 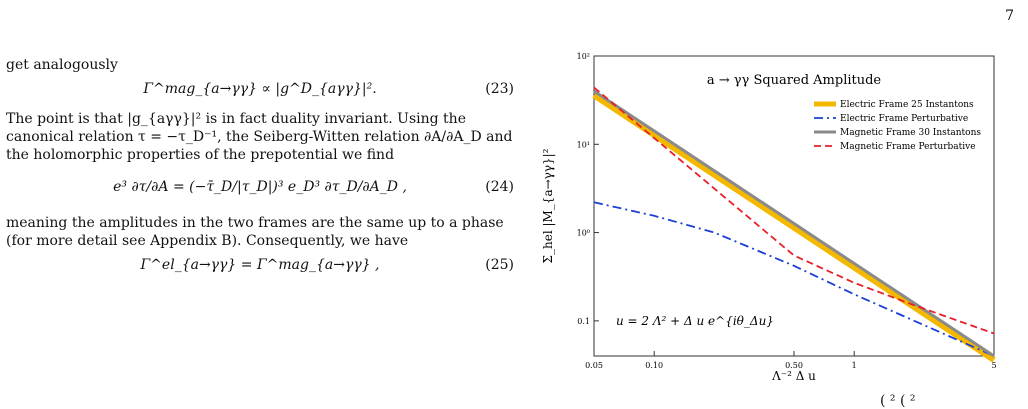 I want to click on paragraph: get analogously, so click(x=62, y=65).